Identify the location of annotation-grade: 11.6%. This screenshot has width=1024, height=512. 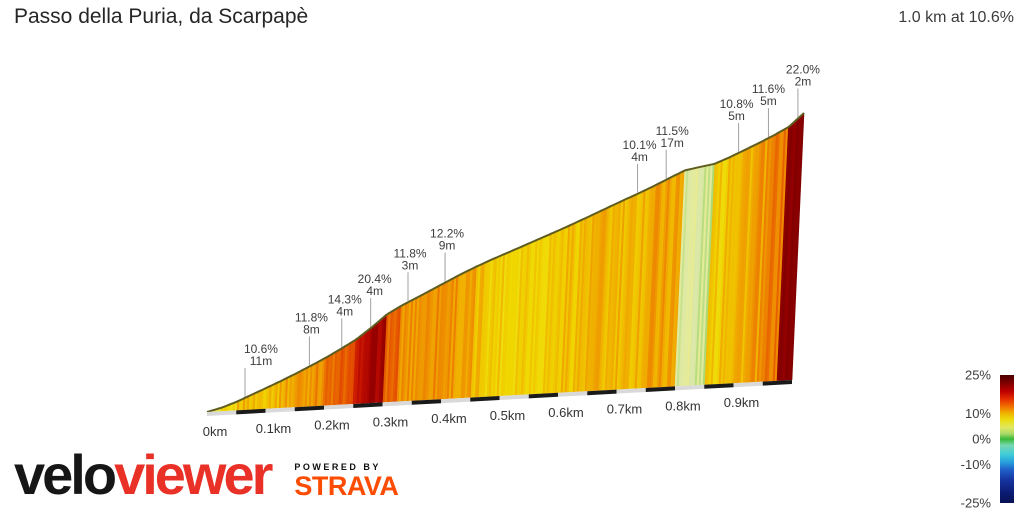
(768, 89).